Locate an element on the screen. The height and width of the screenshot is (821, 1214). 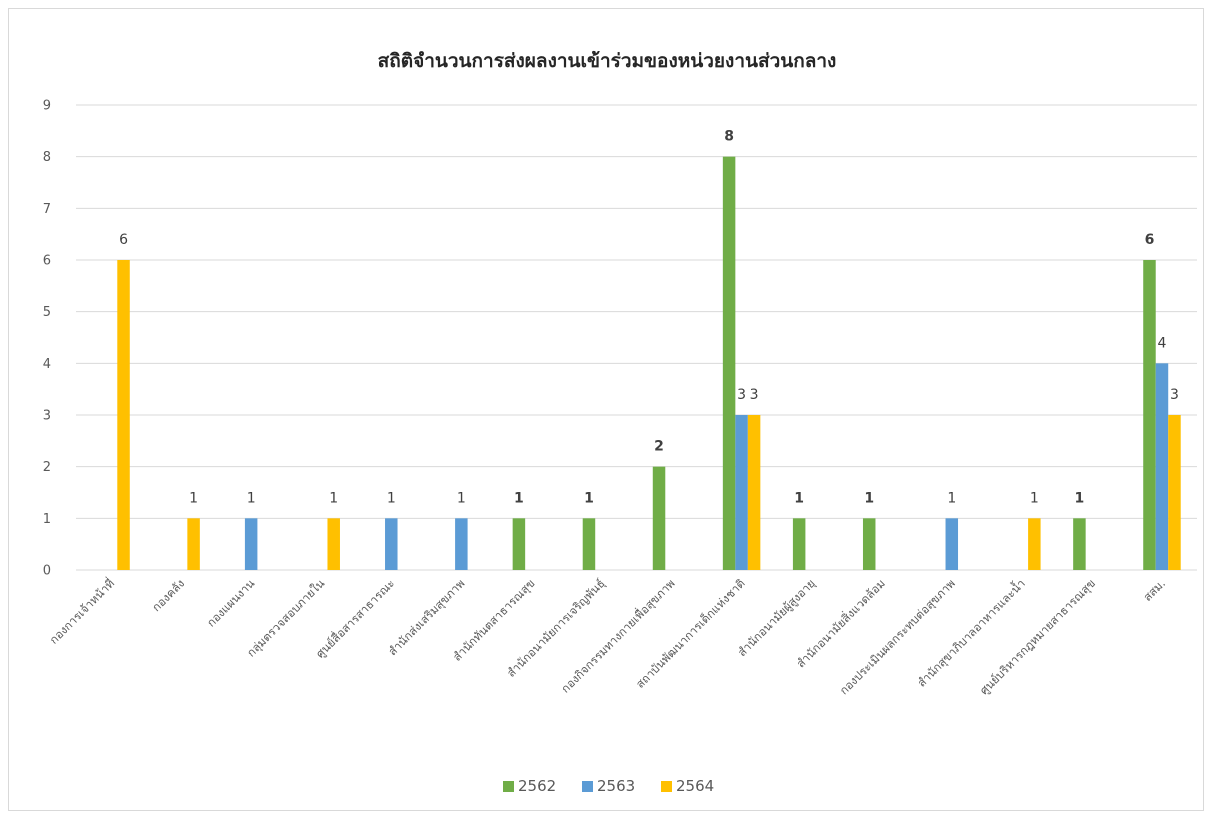
x-tick-label: ศูนย์บริหารกฎหมายสาธารณสุข is located at coordinates (1037, 636).